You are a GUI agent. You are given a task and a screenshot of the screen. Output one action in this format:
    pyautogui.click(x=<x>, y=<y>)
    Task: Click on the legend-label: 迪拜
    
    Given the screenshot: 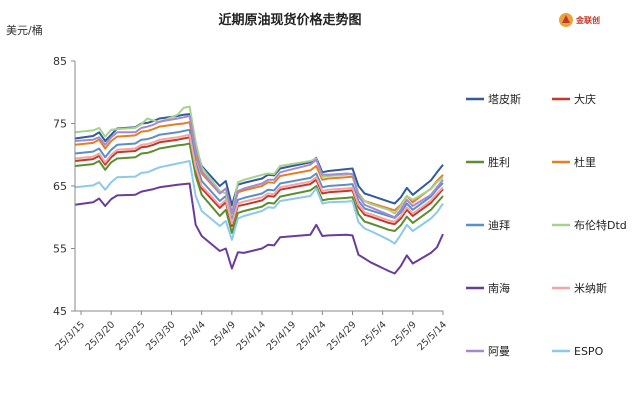 What is the action you would take?
    pyautogui.click(x=499, y=225)
    